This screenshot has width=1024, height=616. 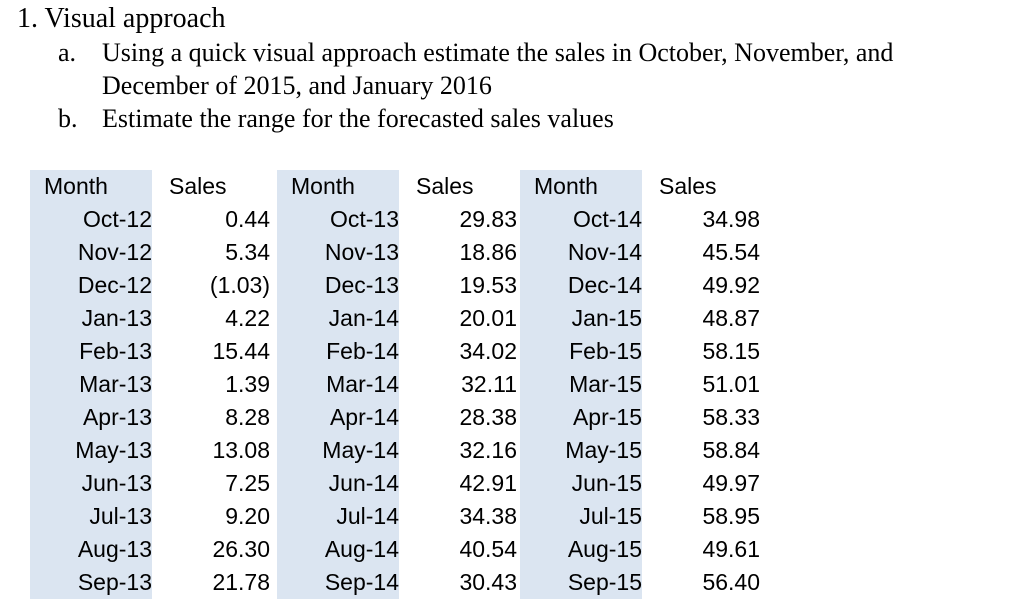 What do you see at coordinates (458, 582) in the screenshot?
I see `sales-cell: 30.43` at bounding box center [458, 582].